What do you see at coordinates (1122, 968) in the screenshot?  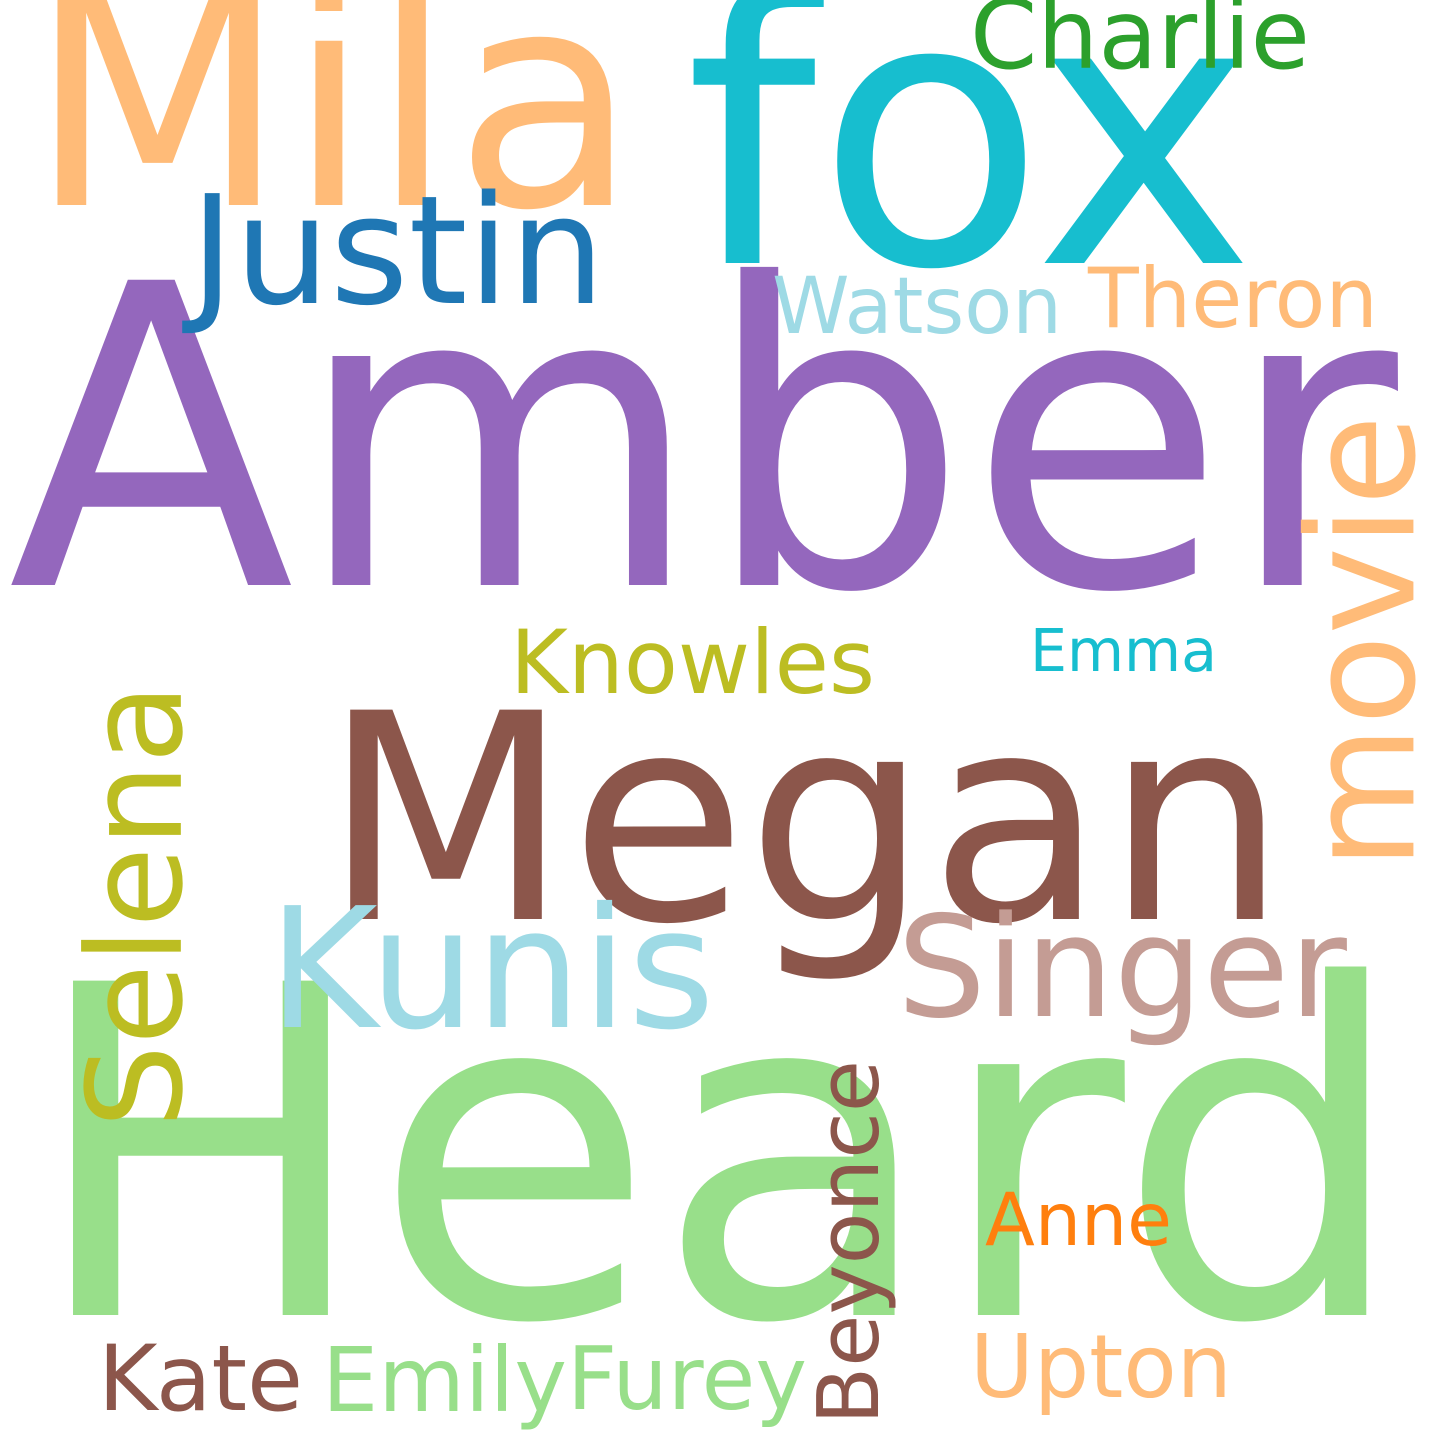 I see `word-singer: Singer` at bounding box center [1122, 968].